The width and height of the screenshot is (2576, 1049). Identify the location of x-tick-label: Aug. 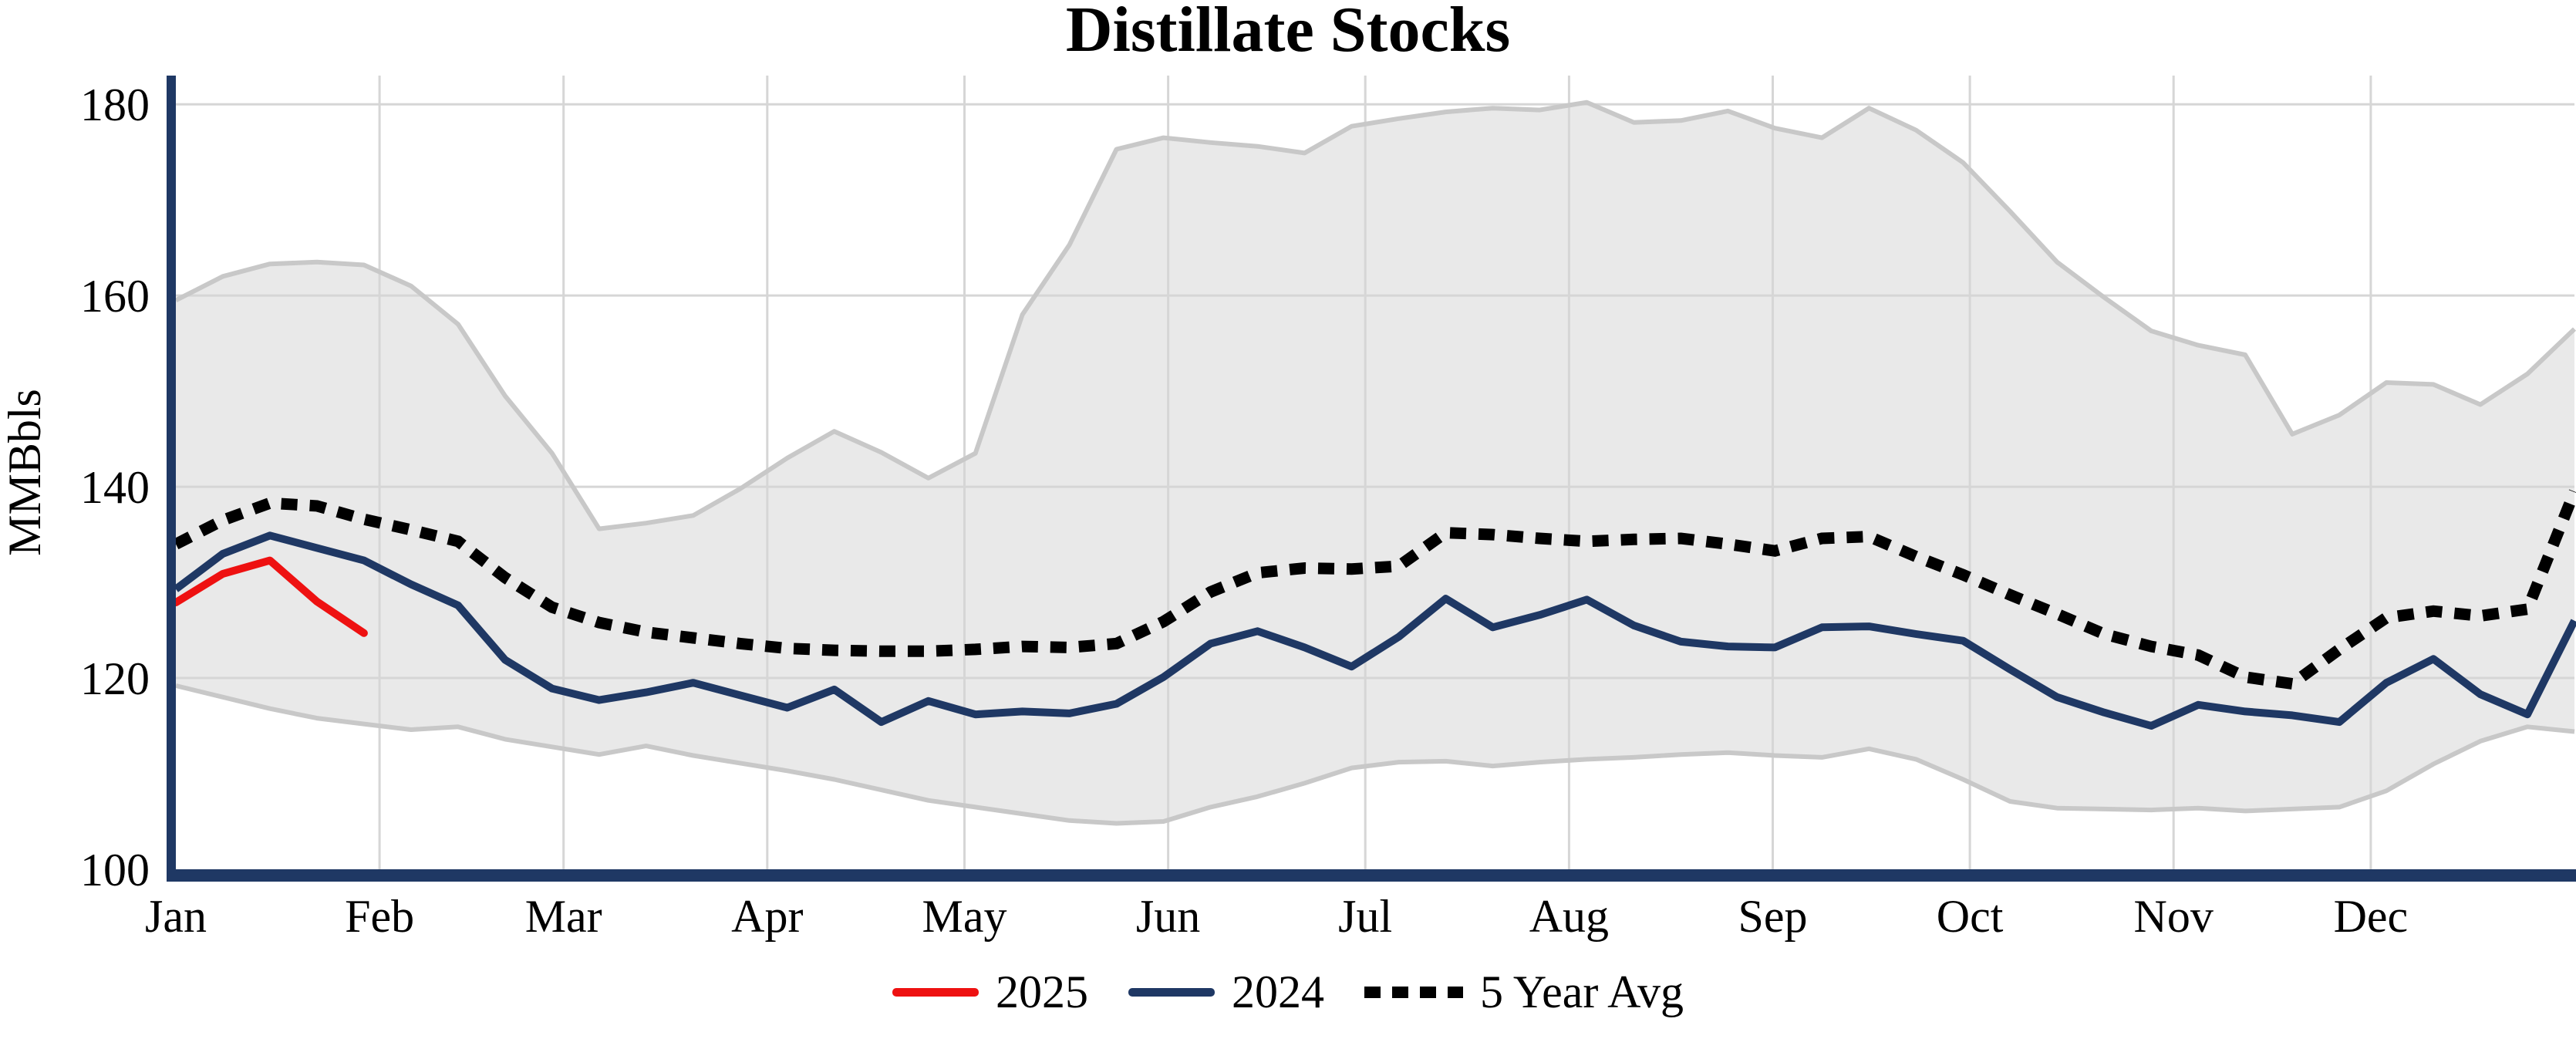
(1569, 916).